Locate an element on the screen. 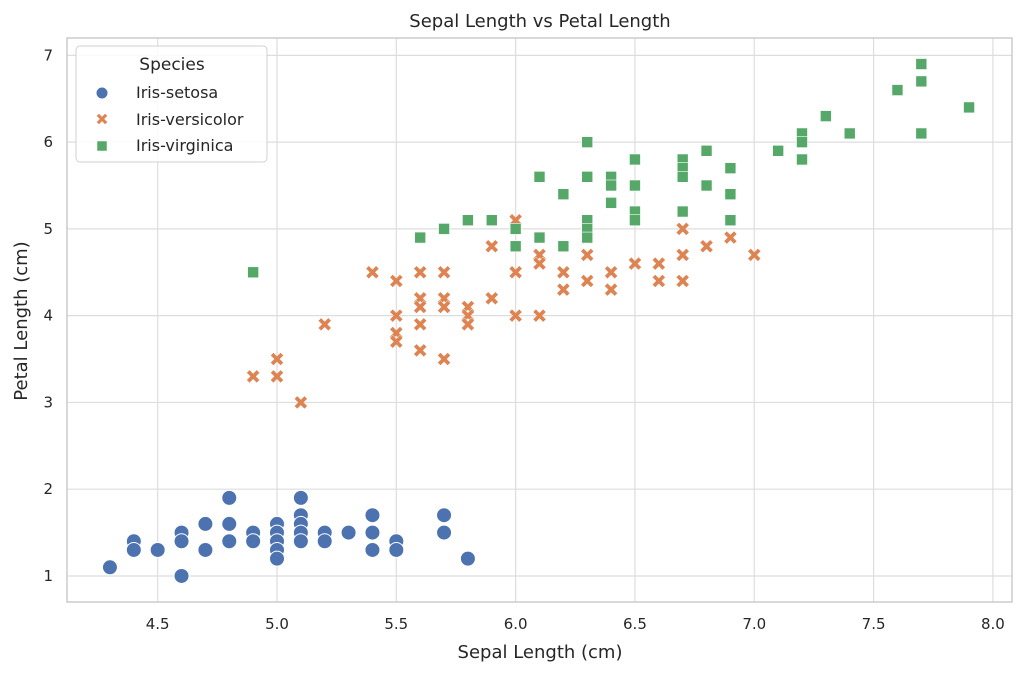 Image resolution: width=1024 pixels, height=674 pixels. legend-marker-setosa is located at coordinates (102, 93).